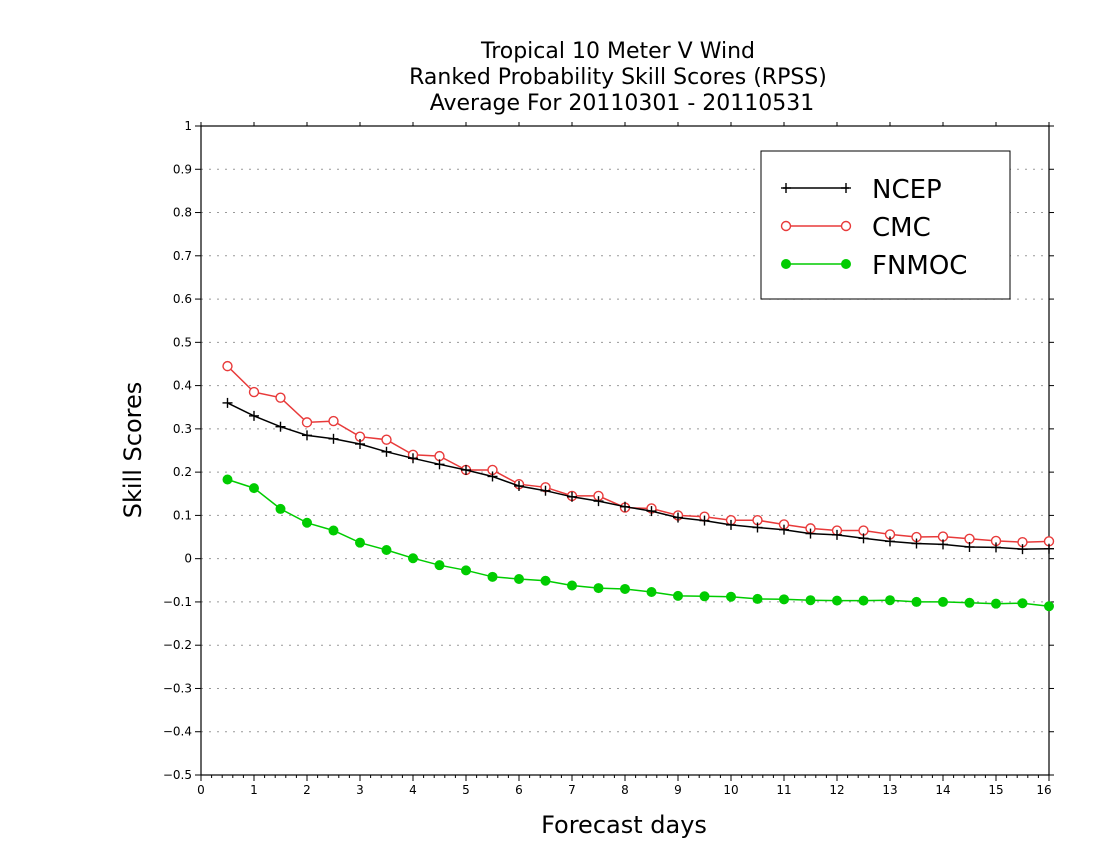 Image resolution: width=1100 pixels, height=850 pixels. What do you see at coordinates (855, 228) in the screenshot?
I see `legend-entry-cmc: CMC` at bounding box center [855, 228].